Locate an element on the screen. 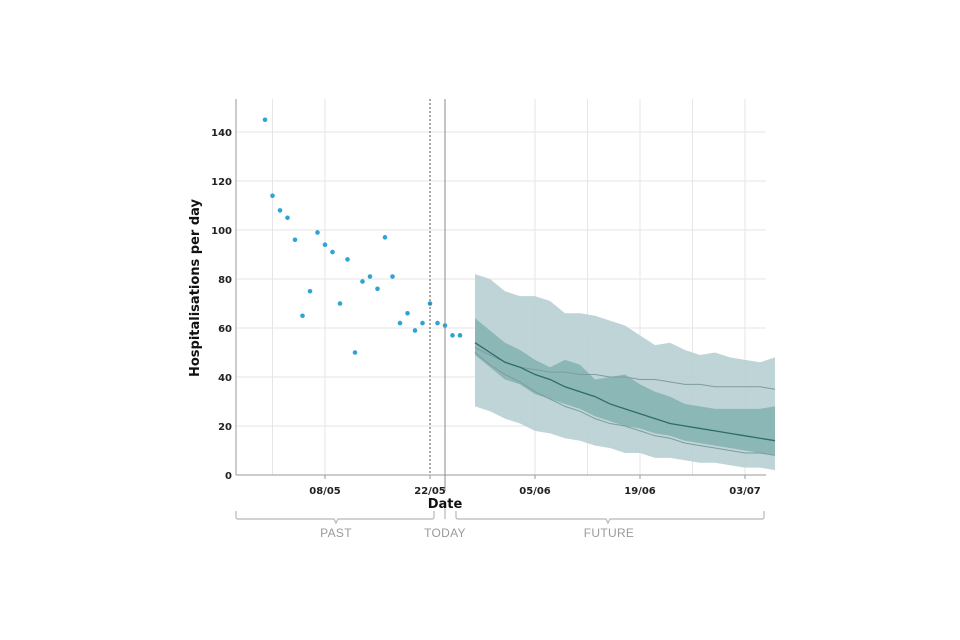 This screenshot has width=960, height=640. y-tick-label: 80 is located at coordinates (225, 280).